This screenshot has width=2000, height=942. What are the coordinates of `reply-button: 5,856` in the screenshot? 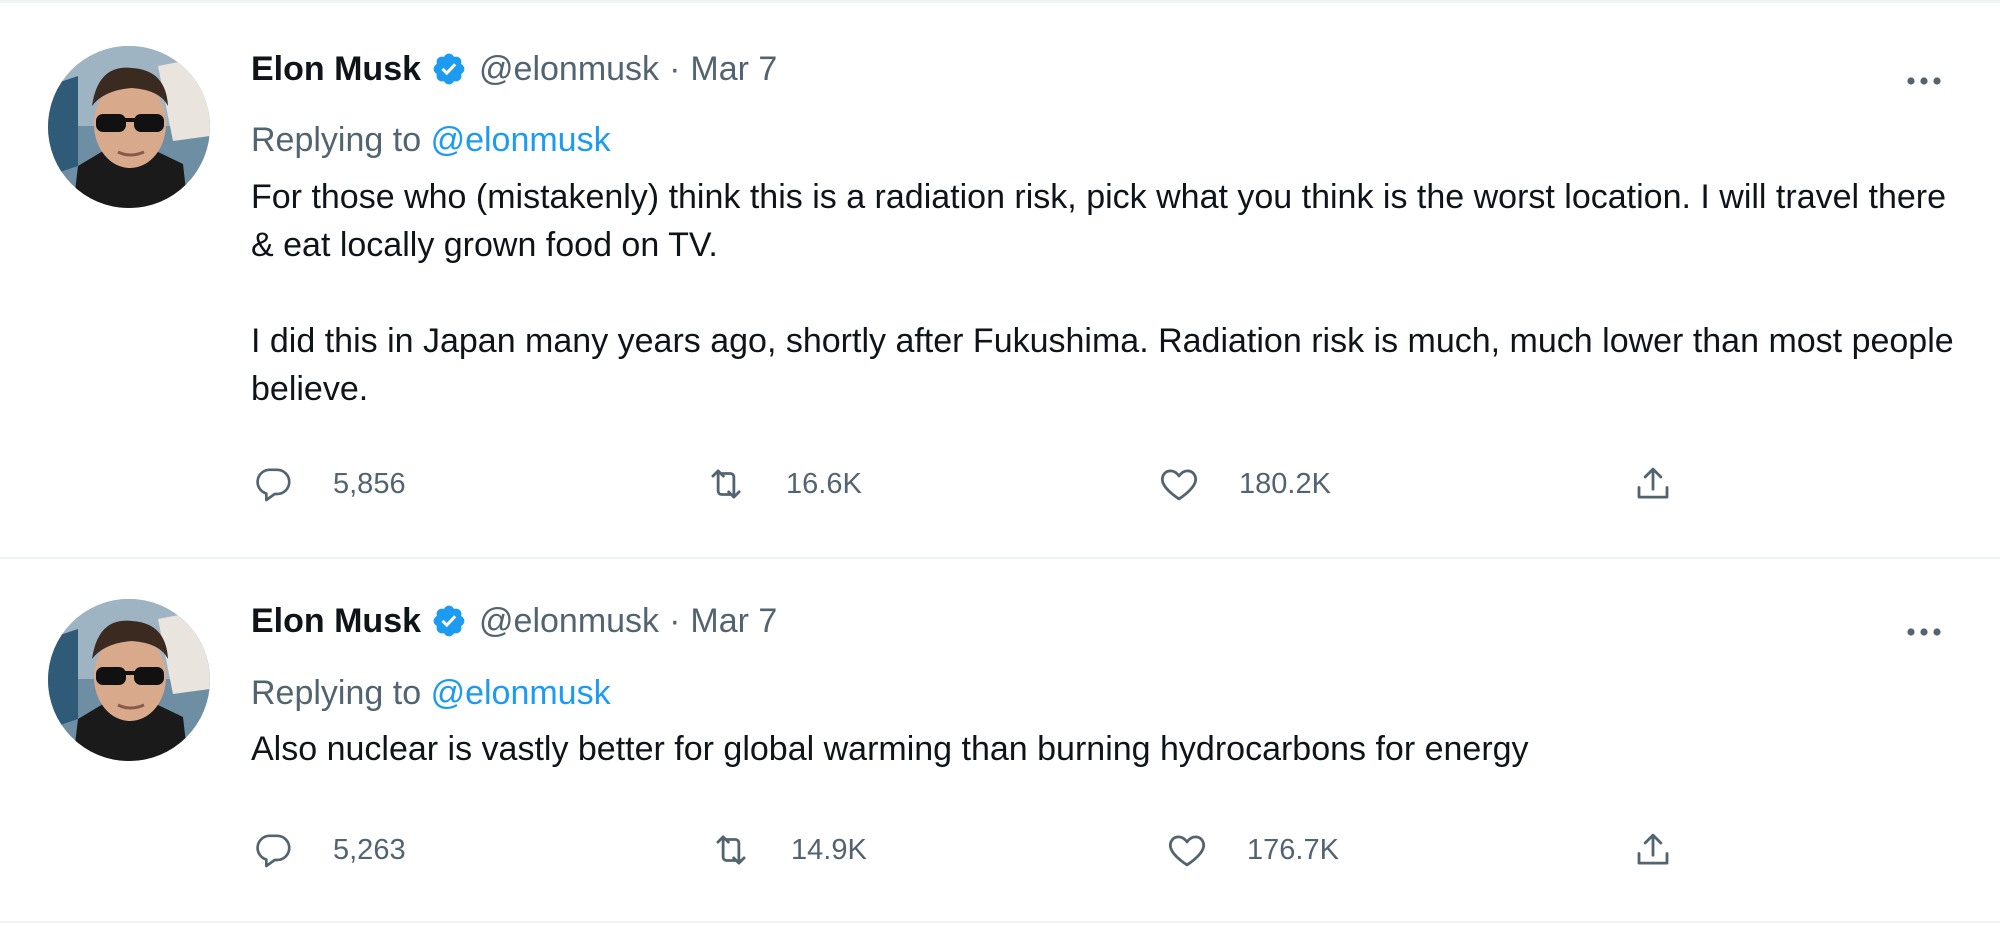 It's located at (328, 484).